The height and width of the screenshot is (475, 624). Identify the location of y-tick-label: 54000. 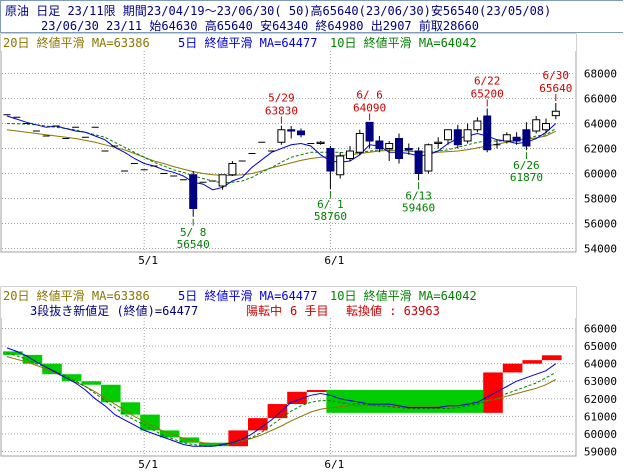
(600, 249).